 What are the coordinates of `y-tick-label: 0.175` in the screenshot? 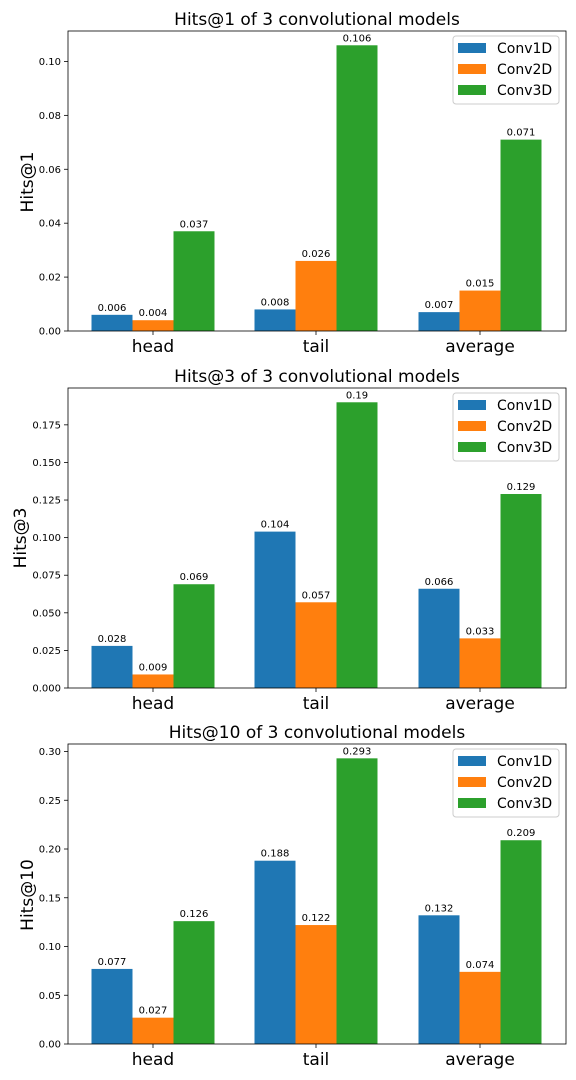 It's located at (46, 425).